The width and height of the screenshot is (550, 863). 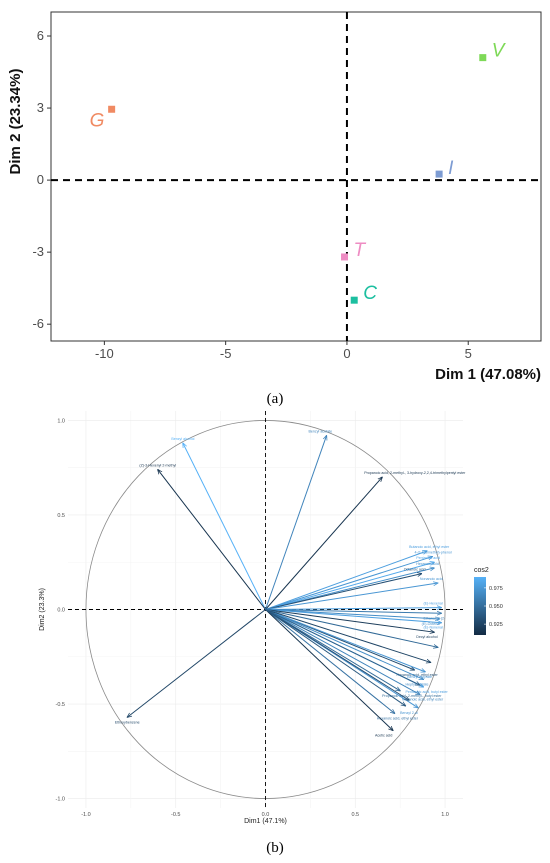 I want to click on point-label-I: I, so click(x=451, y=168).